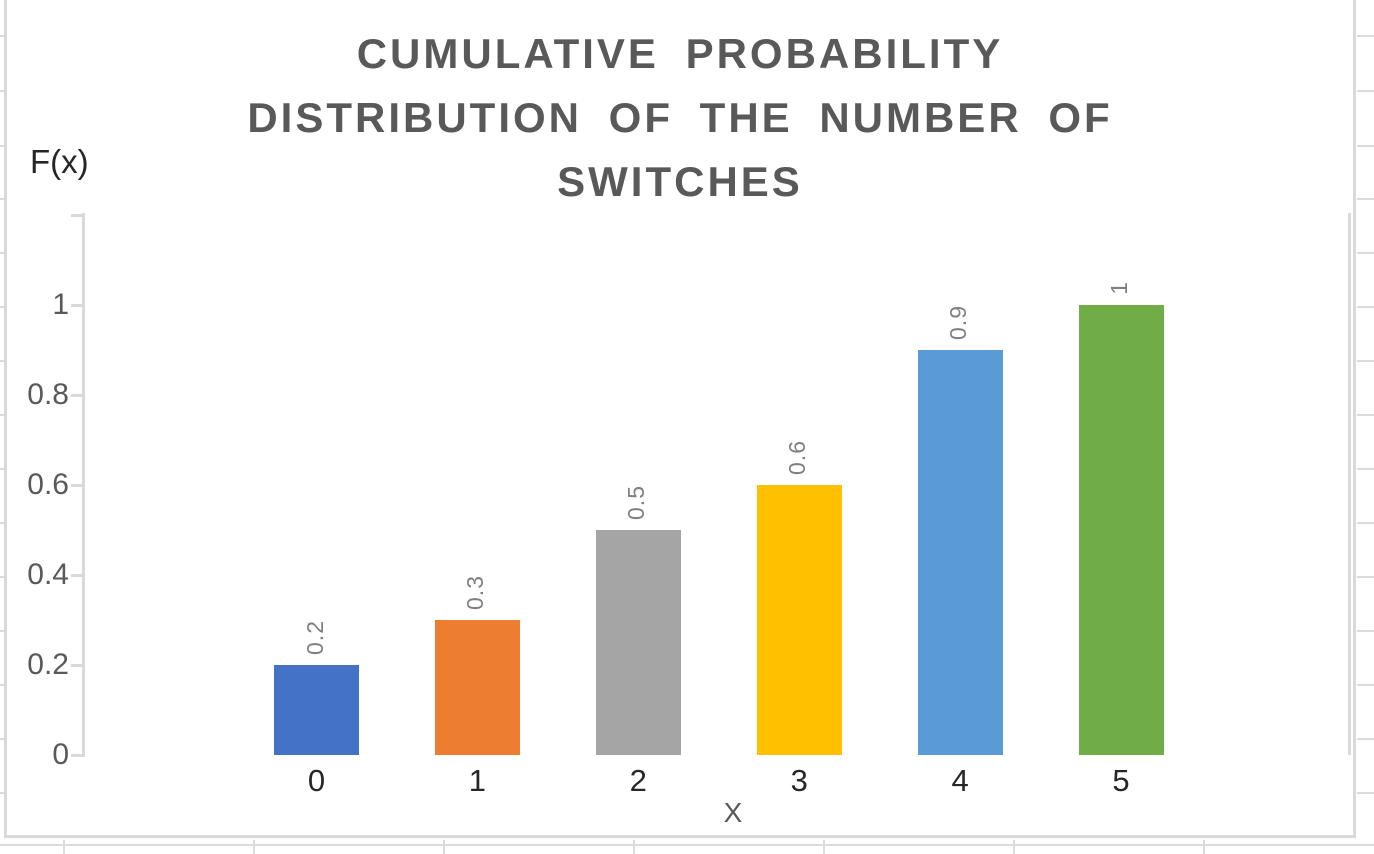 The height and width of the screenshot is (854, 1374). What do you see at coordinates (797, 457) in the screenshot?
I see `bar-value-label: 0.6` at bounding box center [797, 457].